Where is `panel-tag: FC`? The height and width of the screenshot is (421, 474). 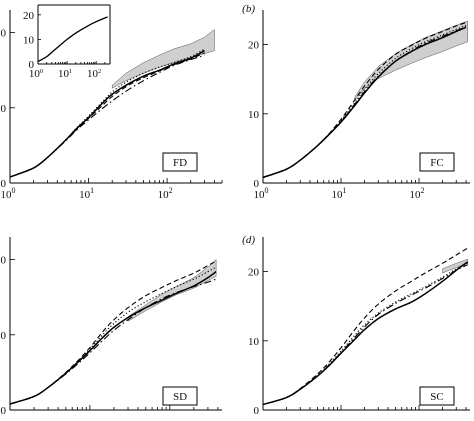 panel-tag: FC is located at coordinates (436, 163).